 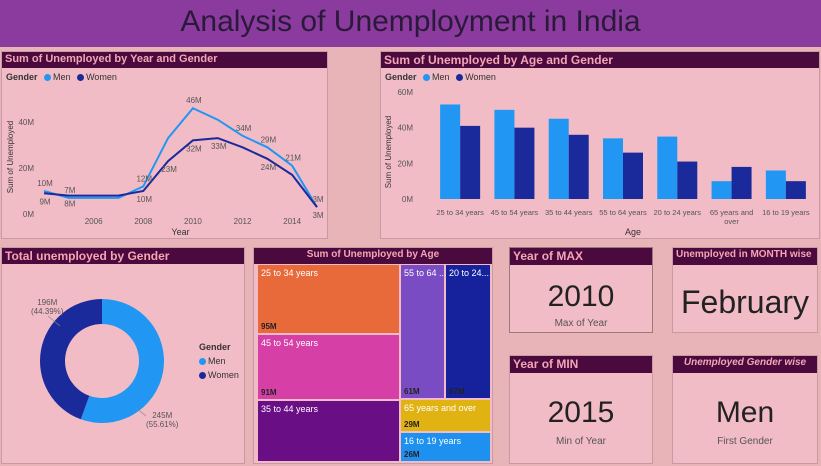 What do you see at coordinates (269, 326) in the screenshot?
I see `treemap-cell-value: 95M` at bounding box center [269, 326].